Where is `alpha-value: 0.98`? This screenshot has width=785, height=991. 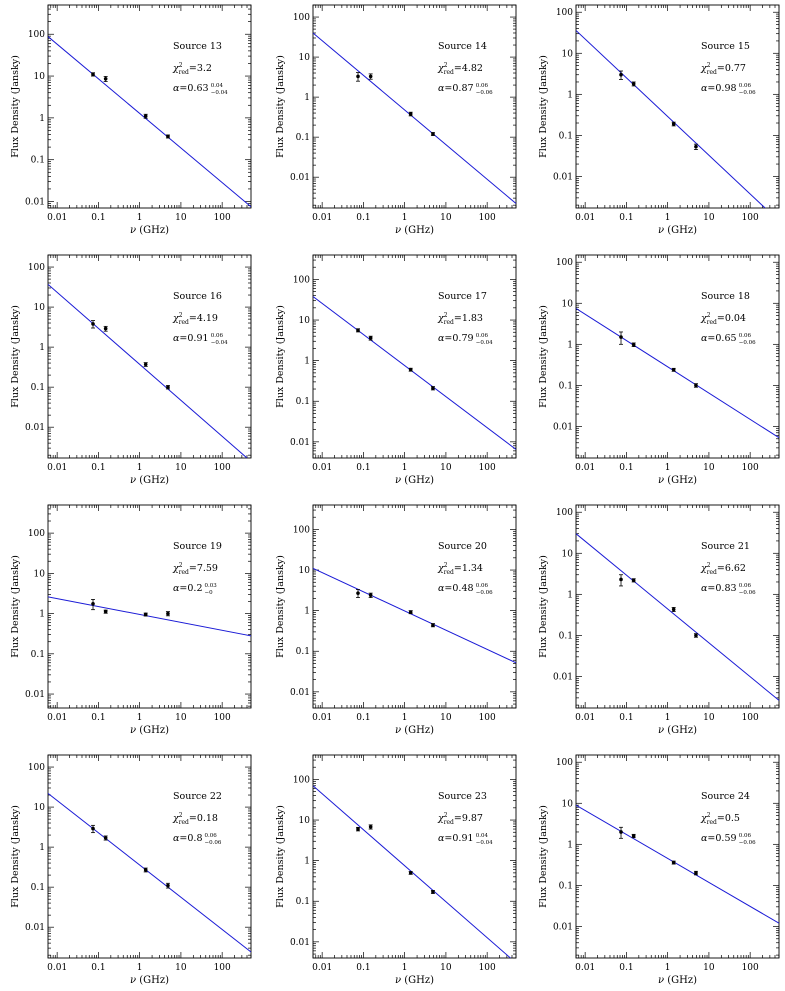 alpha-value: 0.98 is located at coordinates (725, 88).